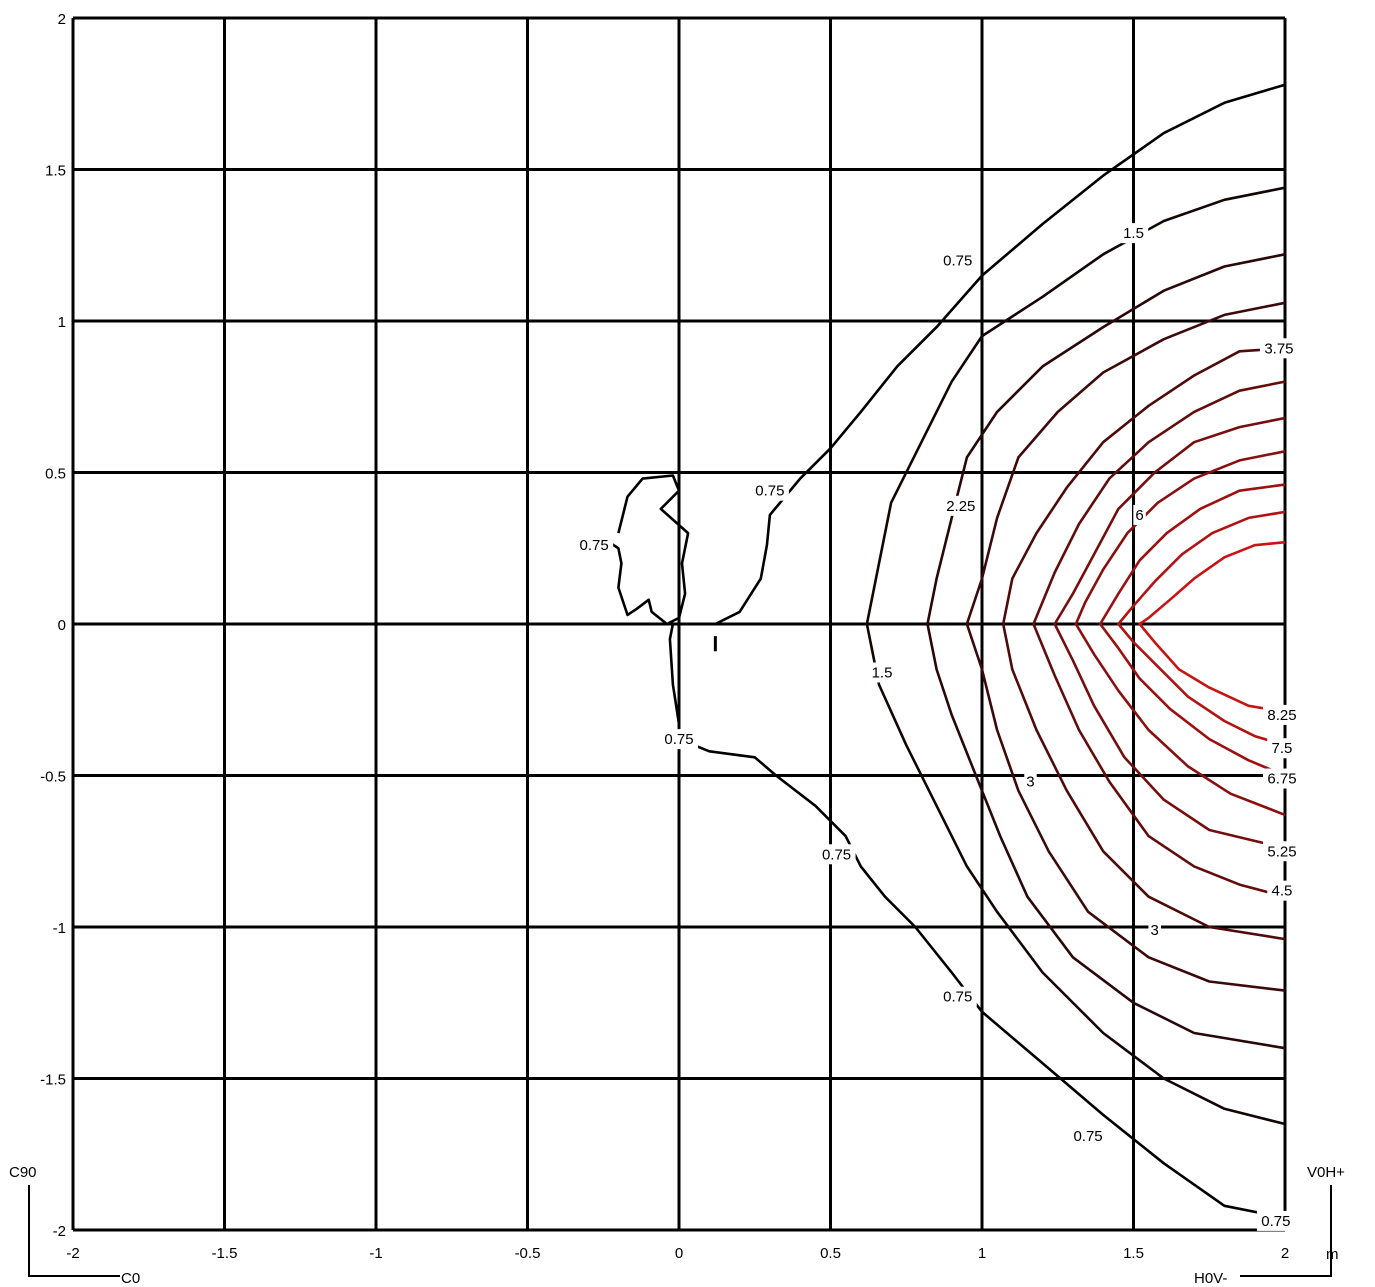 The height and width of the screenshot is (1287, 1375). Describe the element at coordinates (72, 1253) in the screenshot. I see `x-tick-label: -2` at that location.